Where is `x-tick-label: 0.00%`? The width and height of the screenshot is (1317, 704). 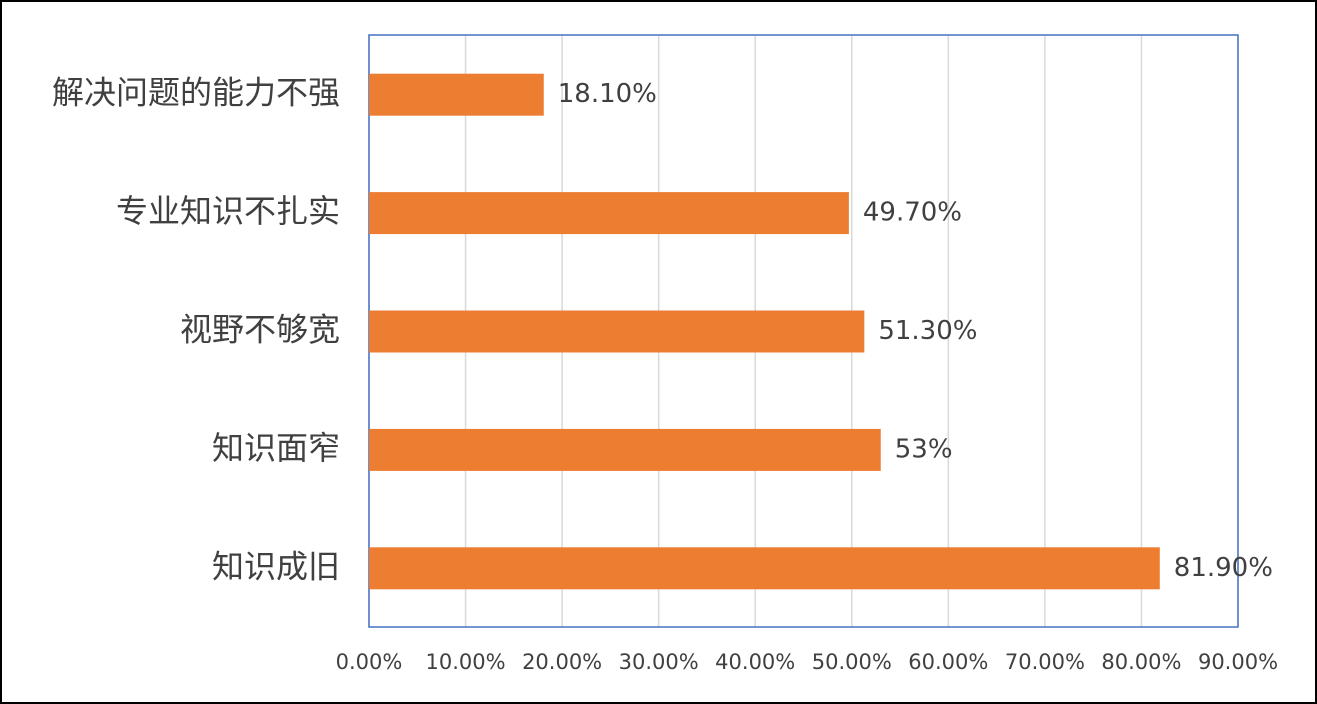
x-tick-label: 0.00% is located at coordinates (369, 662).